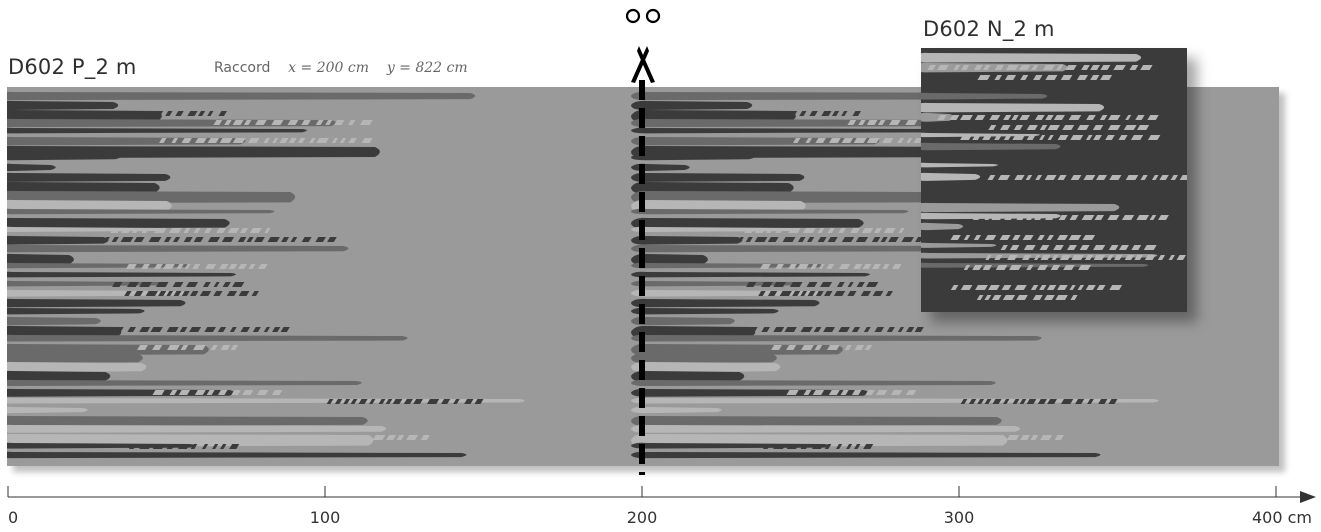 The height and width of the screenshot is (532, 1321). I want to click on raccord-y: y = 822 cm, so click(427, 68).